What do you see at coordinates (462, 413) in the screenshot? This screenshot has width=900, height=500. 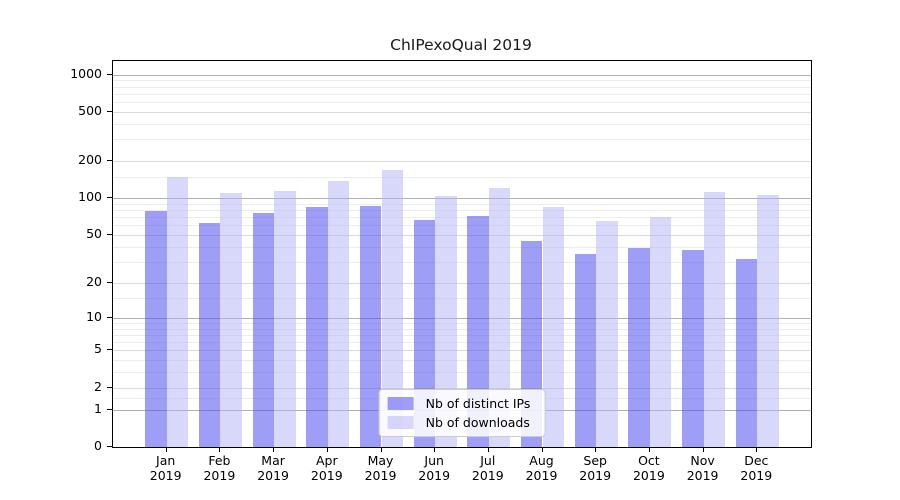 I see `legend: Nb of distinct IPs Nb of downloads` at bounding box center [462, 413].